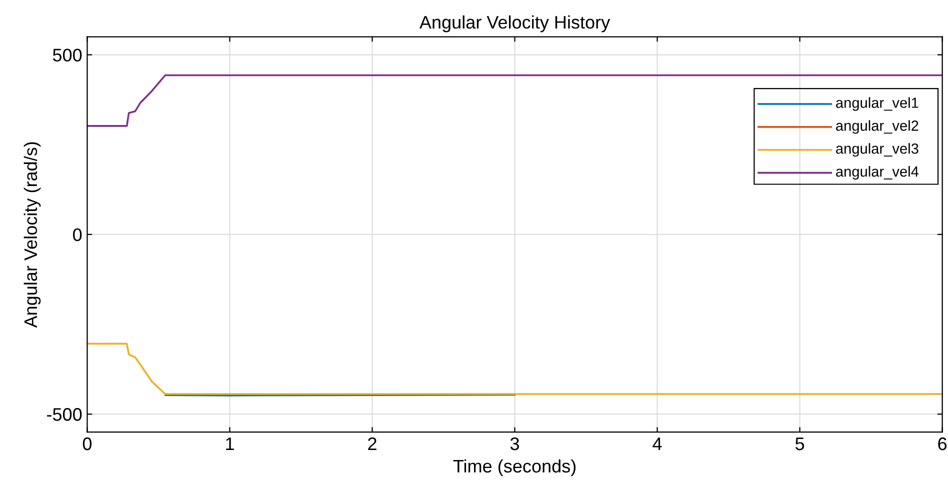 This screenshot has width=948, height=491. Describe the element at coordinates (514, 368) in the screenshot. I see `line-series` at that location.